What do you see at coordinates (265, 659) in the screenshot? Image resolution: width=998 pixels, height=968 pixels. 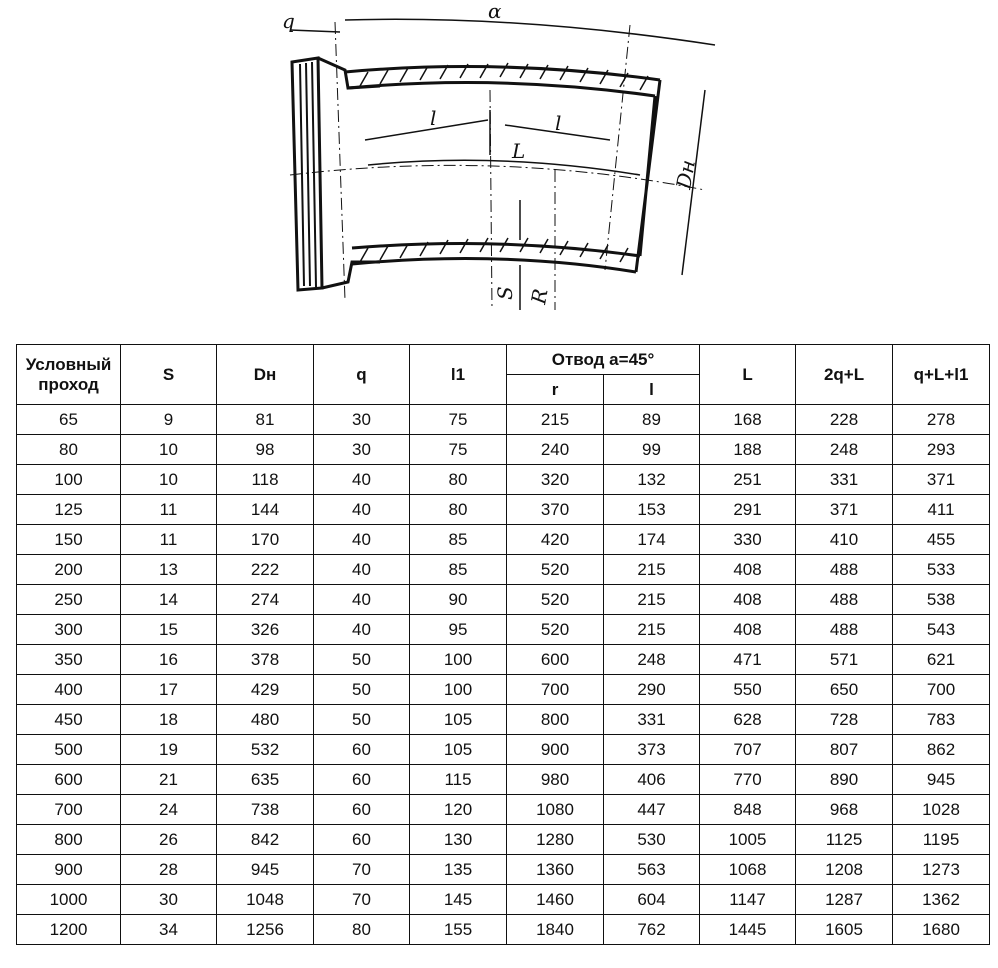 I see `table-cell: 378` at bounding box center [265, 659].